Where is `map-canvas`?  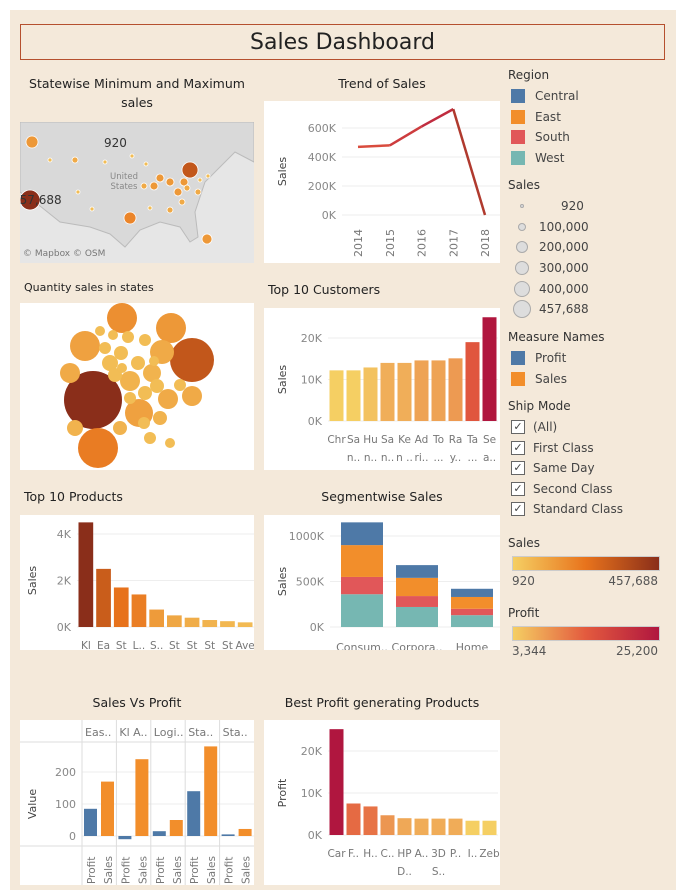 map-canvas is located at coordinates (137, 192).